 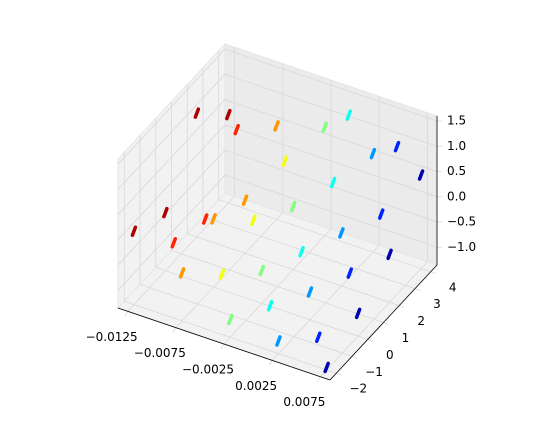 What do you see at coordinates (112, 337) in the screenshot?
I see `x-tick-label: −0.0125` at bounding box center [112, 337].